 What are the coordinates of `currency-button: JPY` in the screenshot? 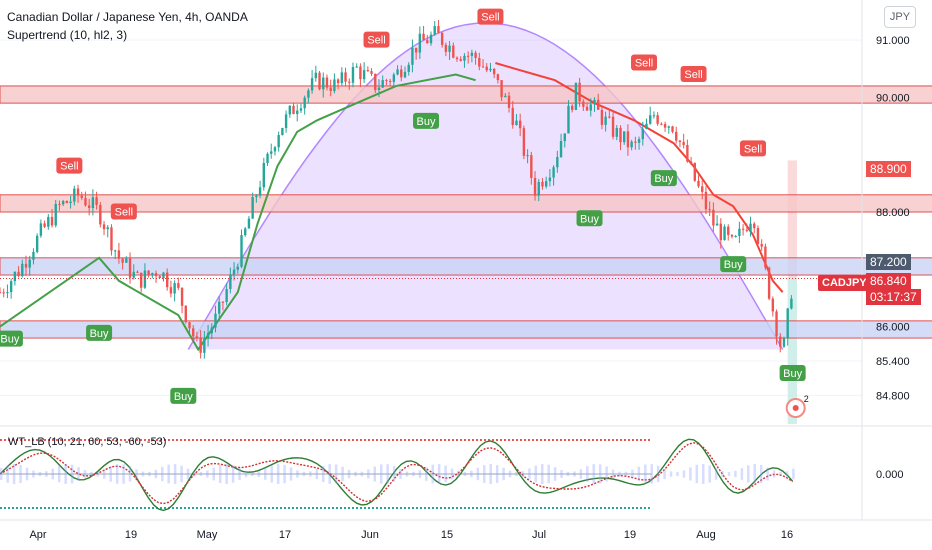 It's located at (900, 17).